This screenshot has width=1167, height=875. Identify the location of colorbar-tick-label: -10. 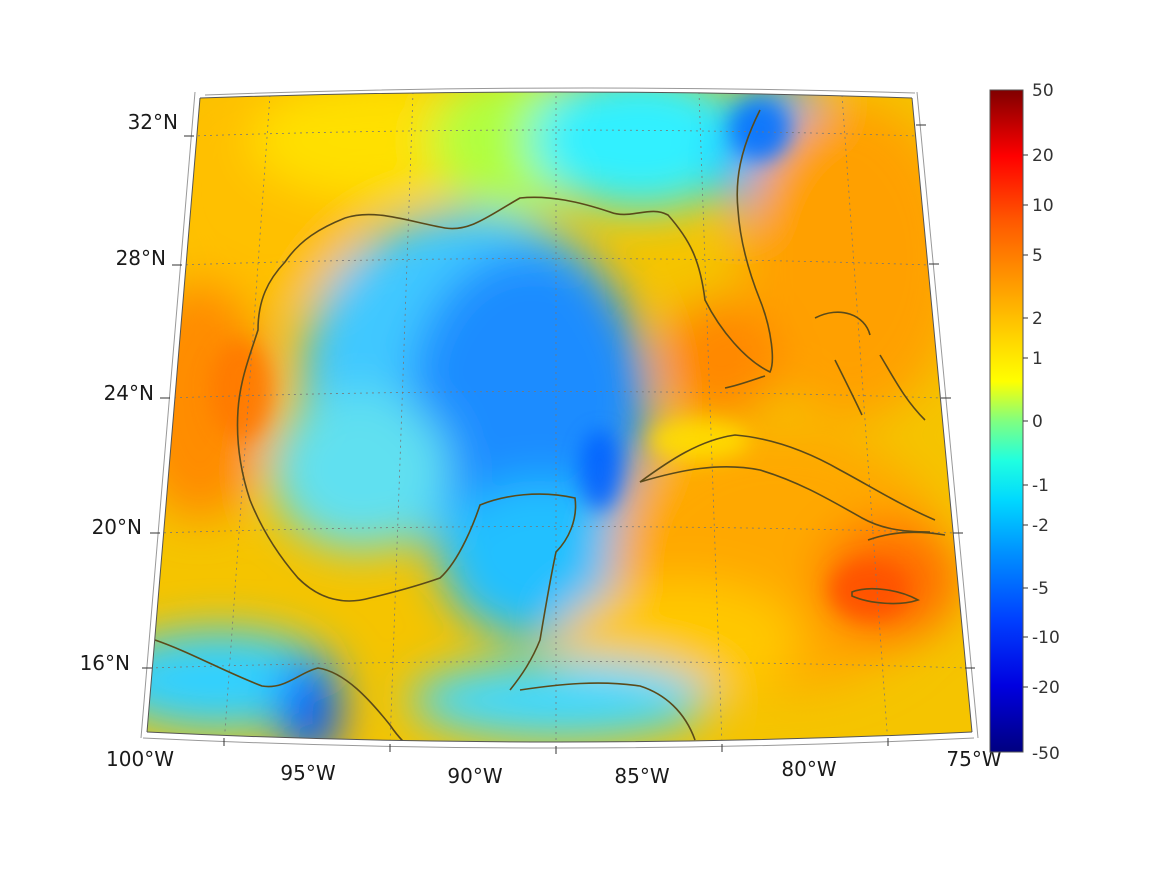
(1046, 638).